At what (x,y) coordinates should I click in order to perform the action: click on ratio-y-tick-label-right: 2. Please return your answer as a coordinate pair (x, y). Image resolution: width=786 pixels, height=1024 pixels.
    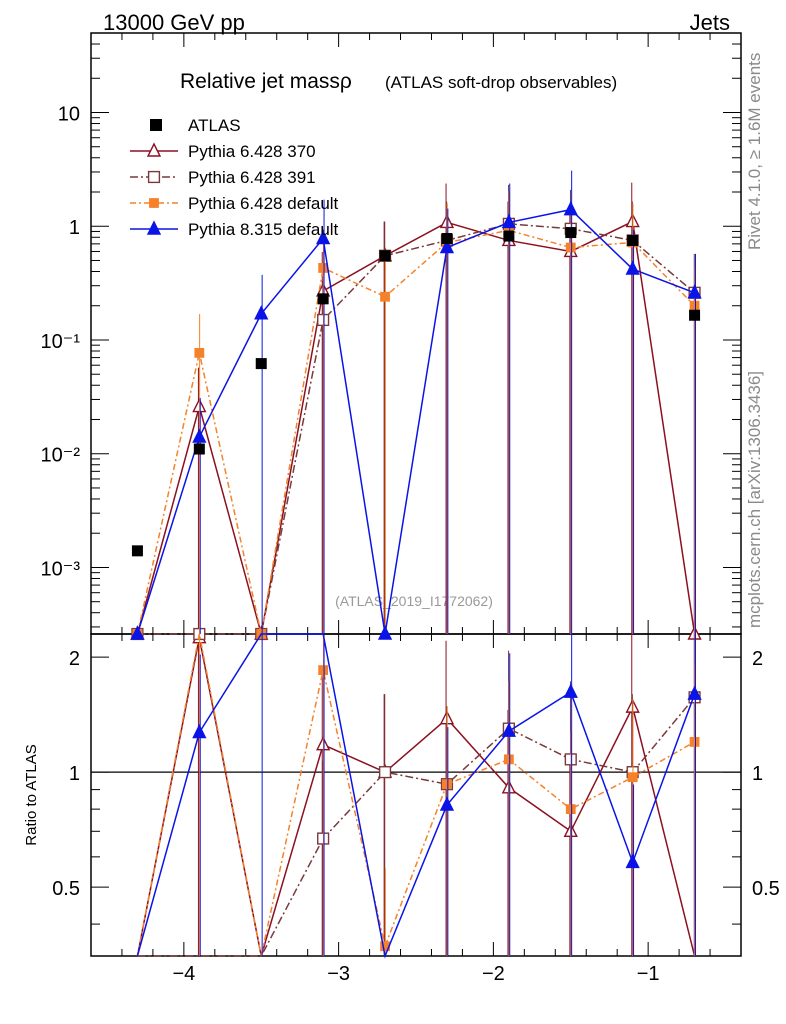
    Looking at the image, I should click on (757, 659).